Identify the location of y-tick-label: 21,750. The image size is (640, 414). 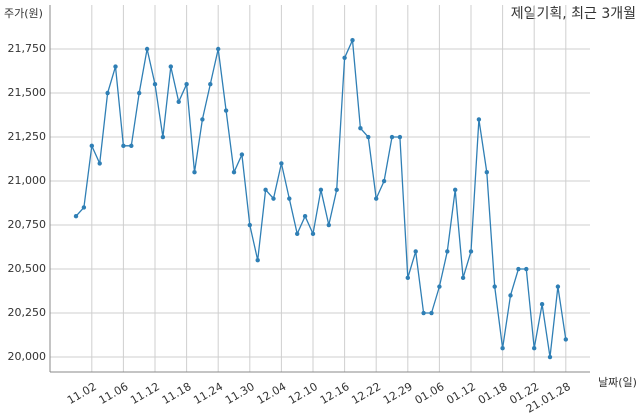
(27, 48).